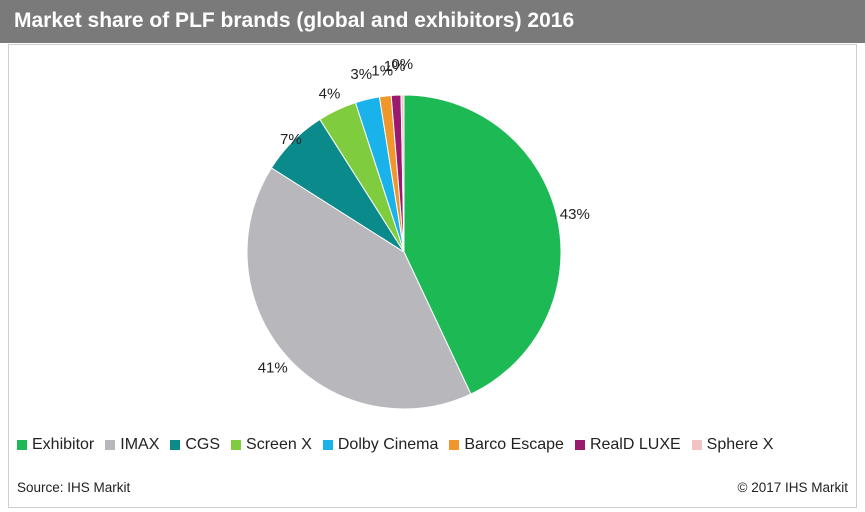  I want to click on legend-label: Sphere X, so click(740, 444).